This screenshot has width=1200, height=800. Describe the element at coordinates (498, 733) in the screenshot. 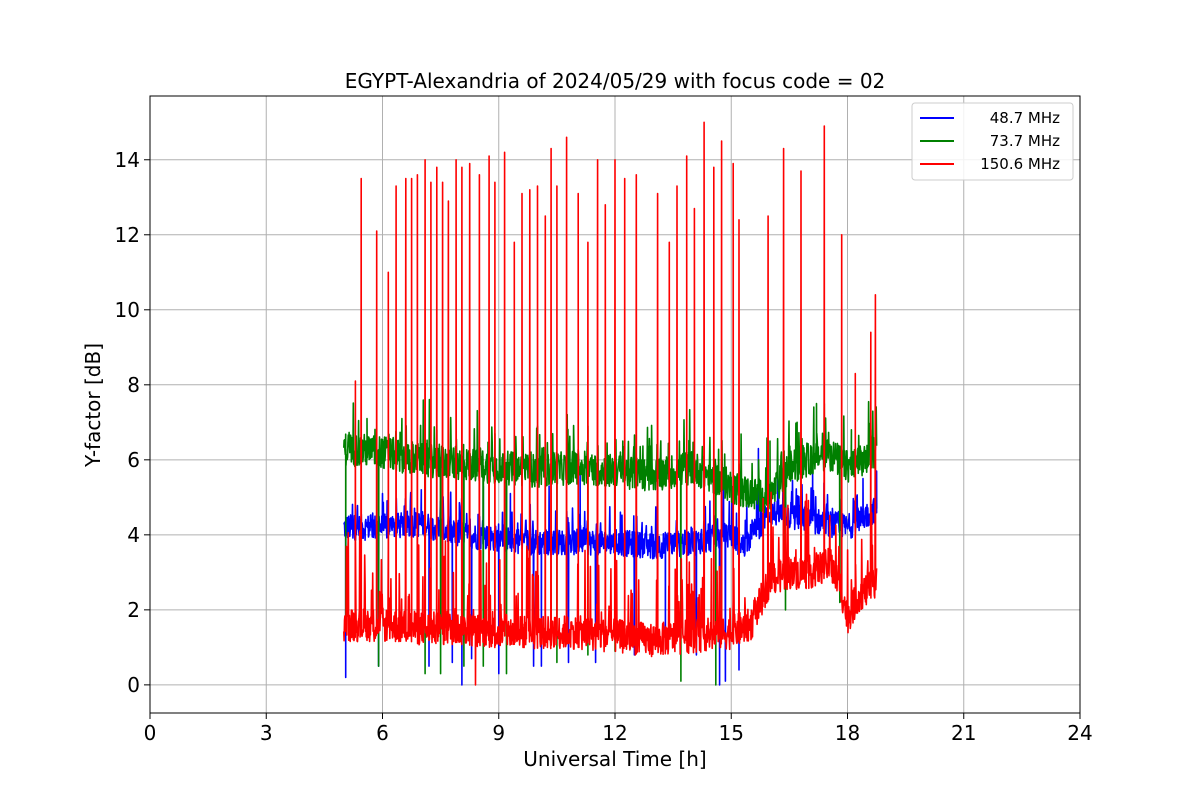

I see `x-tick-label: 9` at that location.